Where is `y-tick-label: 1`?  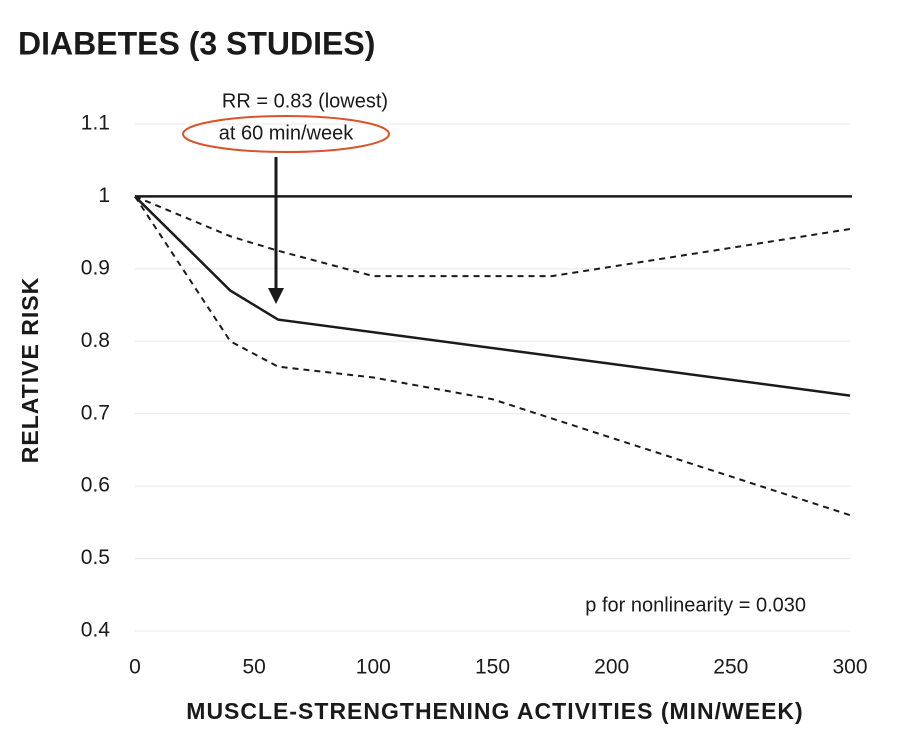
y-tick-label: 1 is located at coordinates (104, 195).